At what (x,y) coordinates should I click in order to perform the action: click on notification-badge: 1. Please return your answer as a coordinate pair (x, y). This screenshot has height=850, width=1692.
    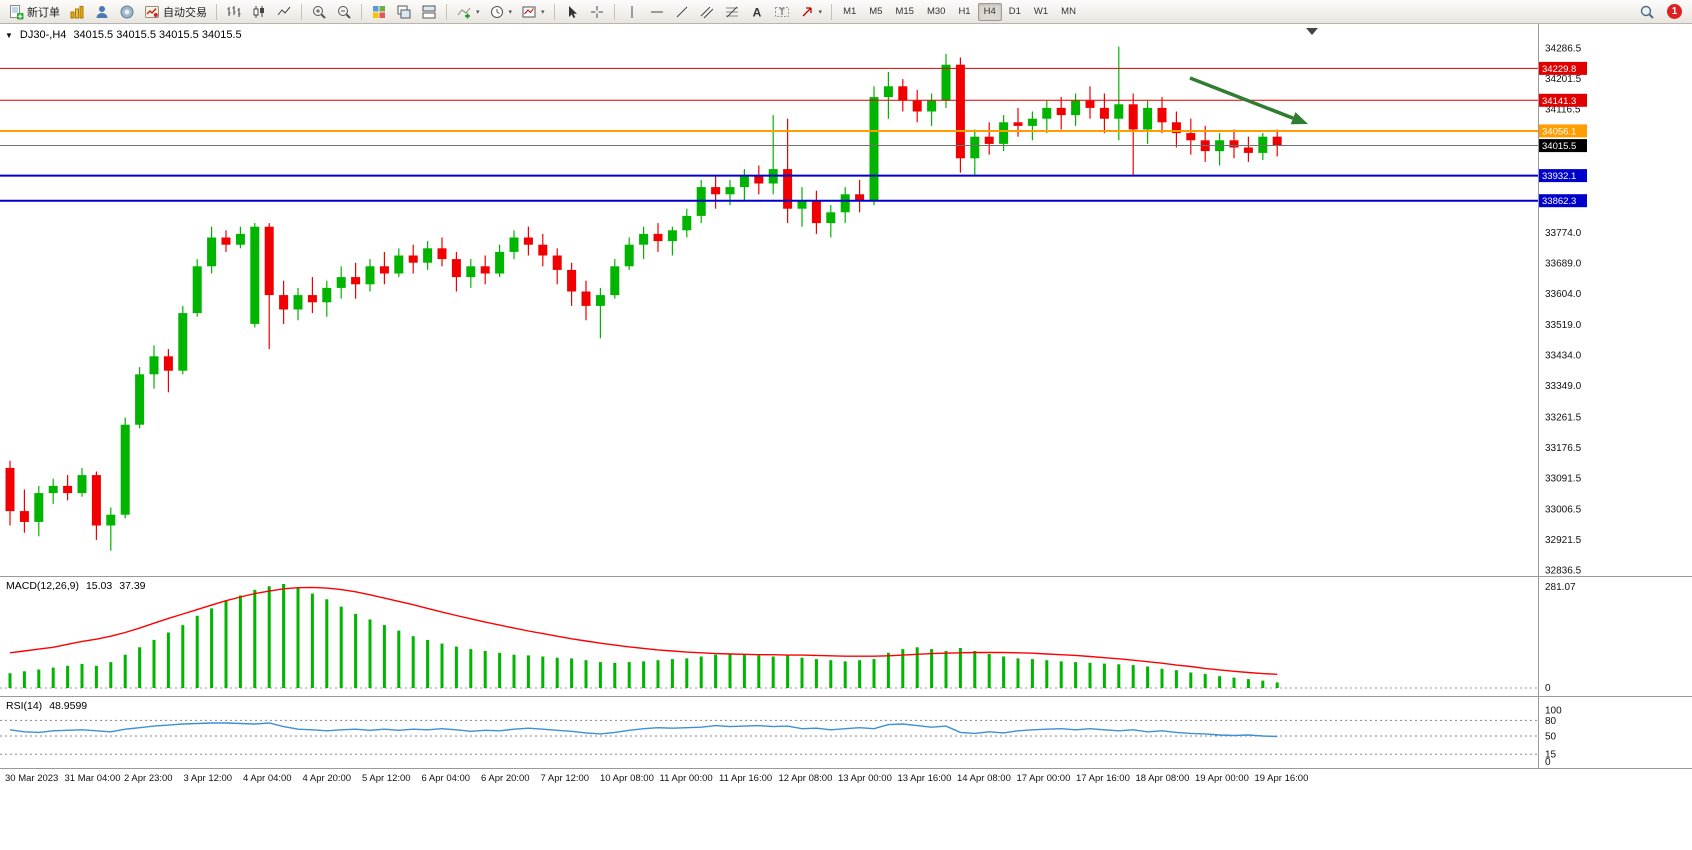
    Looking at the image, I should click on (1674, 11).